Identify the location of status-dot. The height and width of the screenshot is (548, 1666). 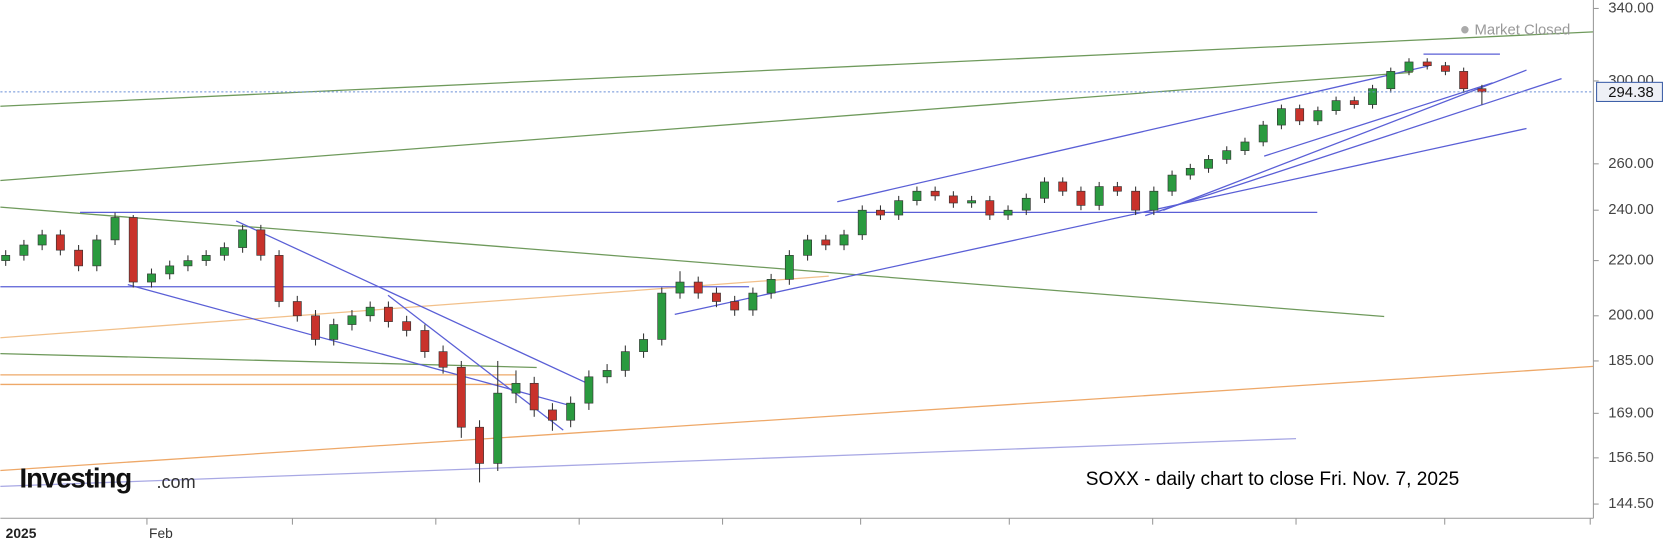
(1465, 30).